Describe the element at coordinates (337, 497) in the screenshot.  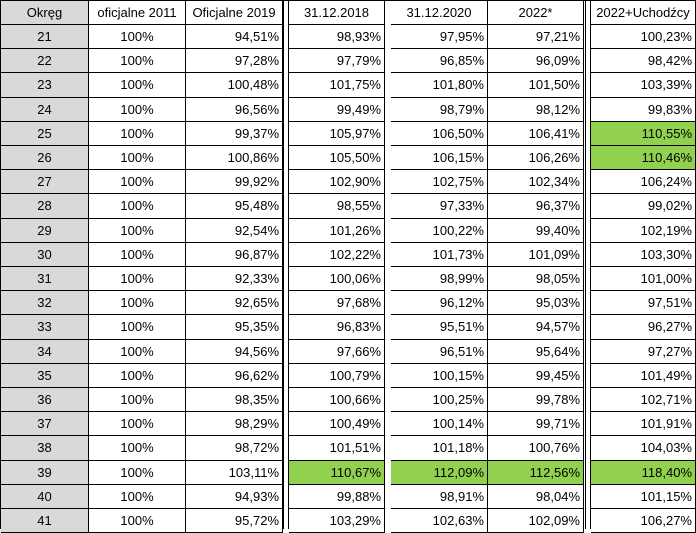
I see `table-cell-31-12-2018: 99,88%` at that location.